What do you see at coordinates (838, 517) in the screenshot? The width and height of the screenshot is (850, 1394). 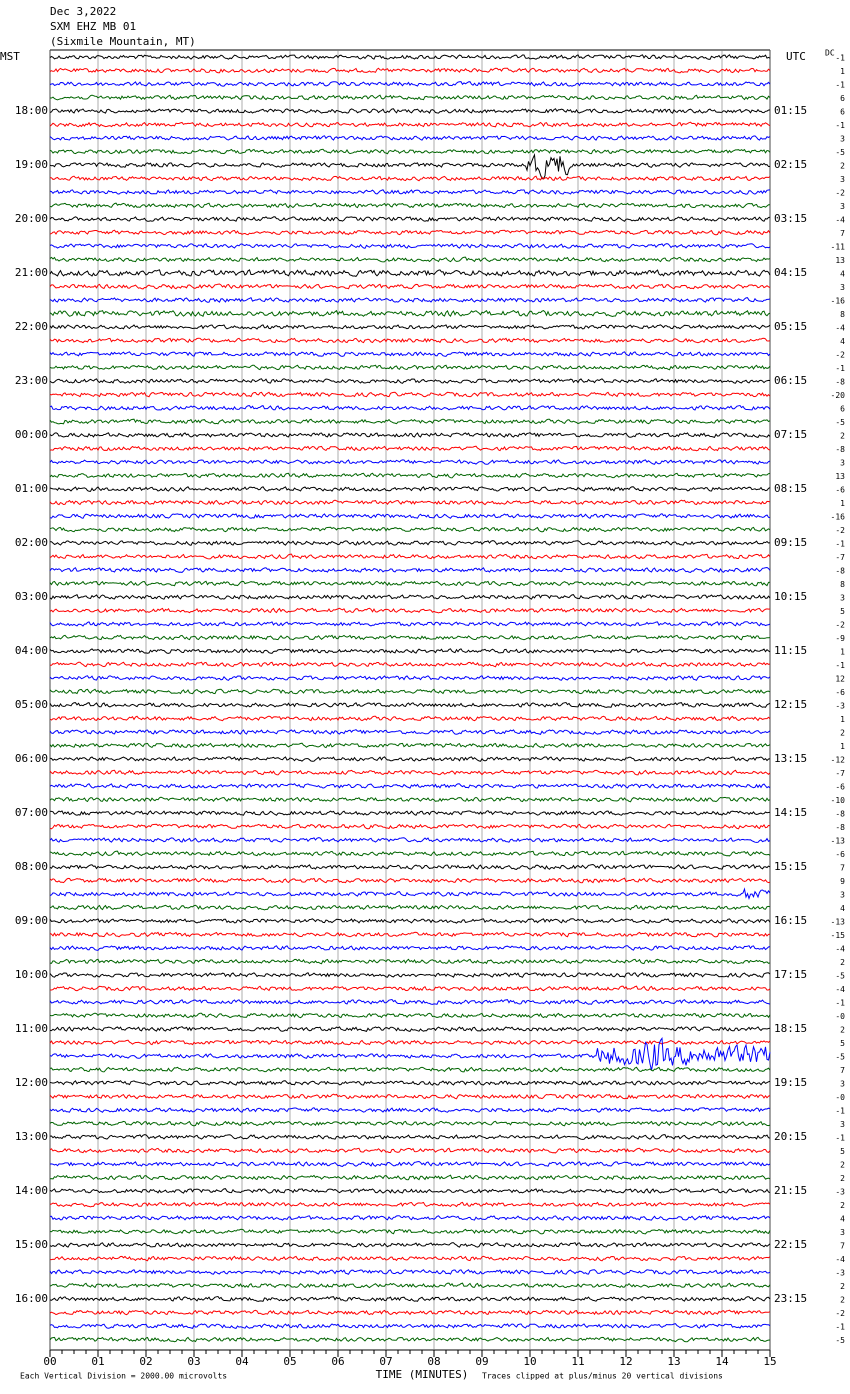 I see `dc-offset: -16` at bounding box center [838, 517].